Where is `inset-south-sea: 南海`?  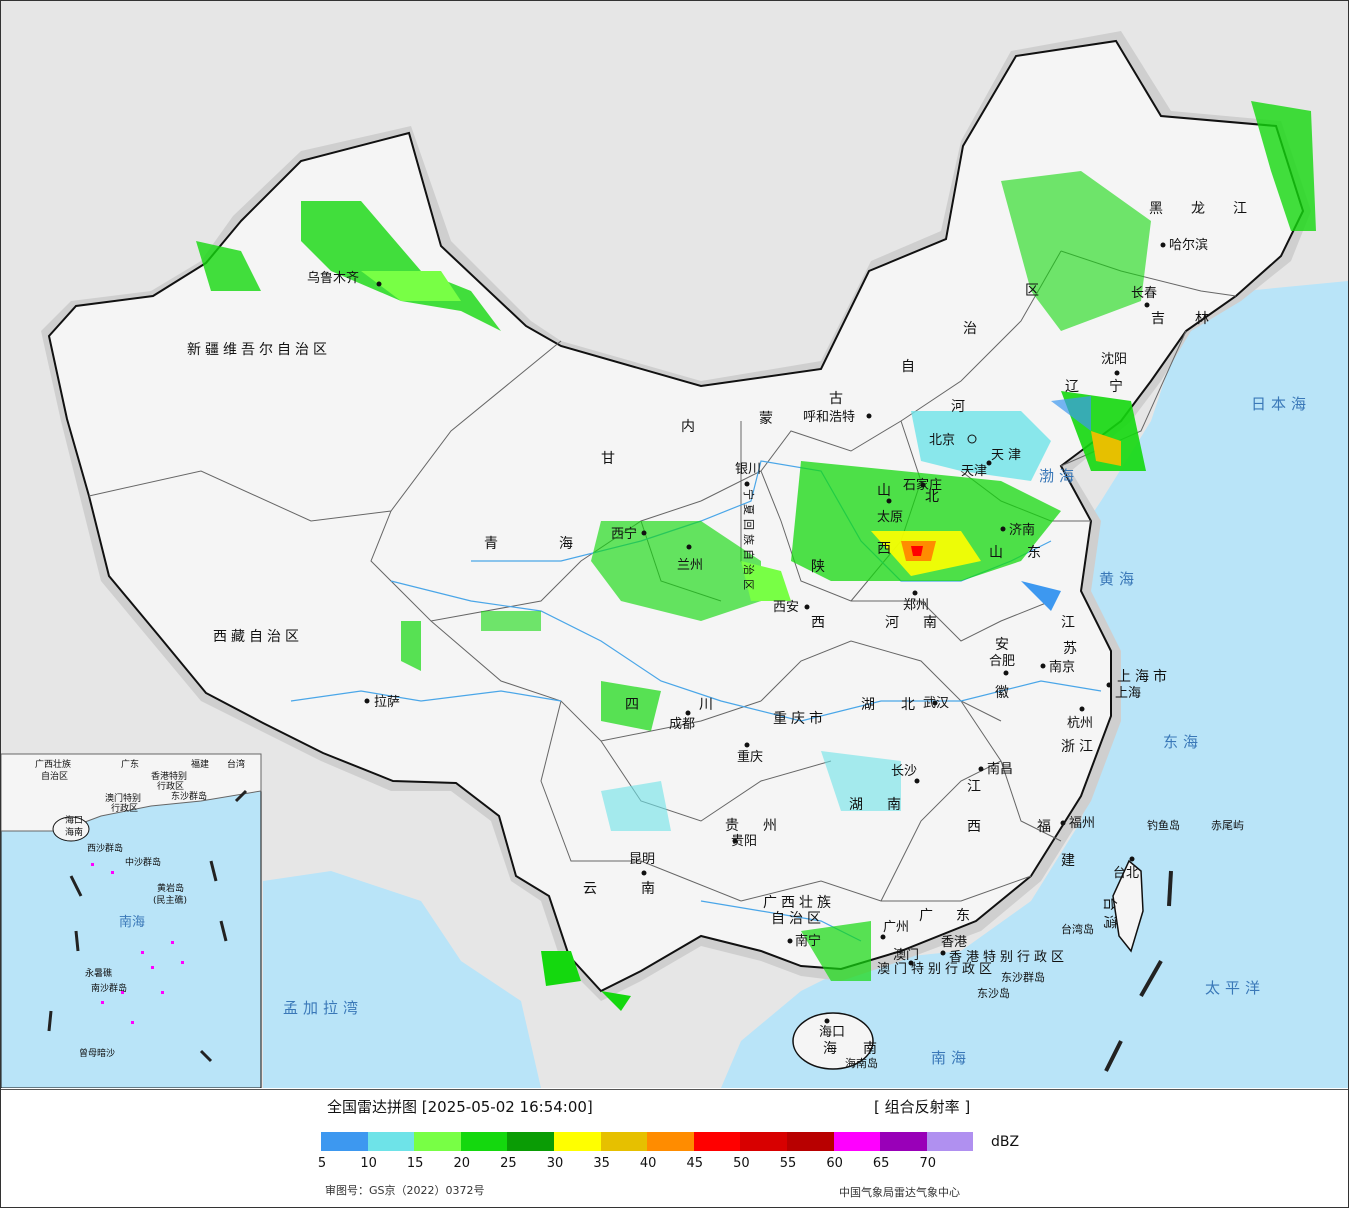 inset-south-sea: 南海 is located at coordinates (132, 922).